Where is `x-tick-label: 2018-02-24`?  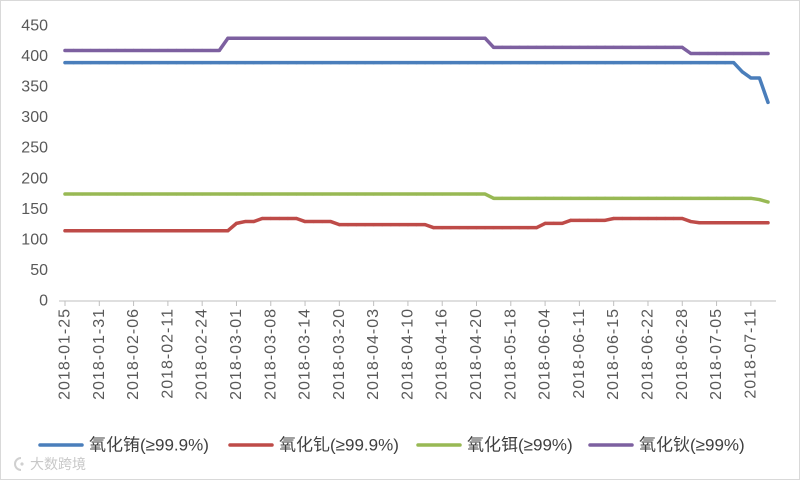 x-tick-label: 2018-02-24 is located at coordinates (202, 354).